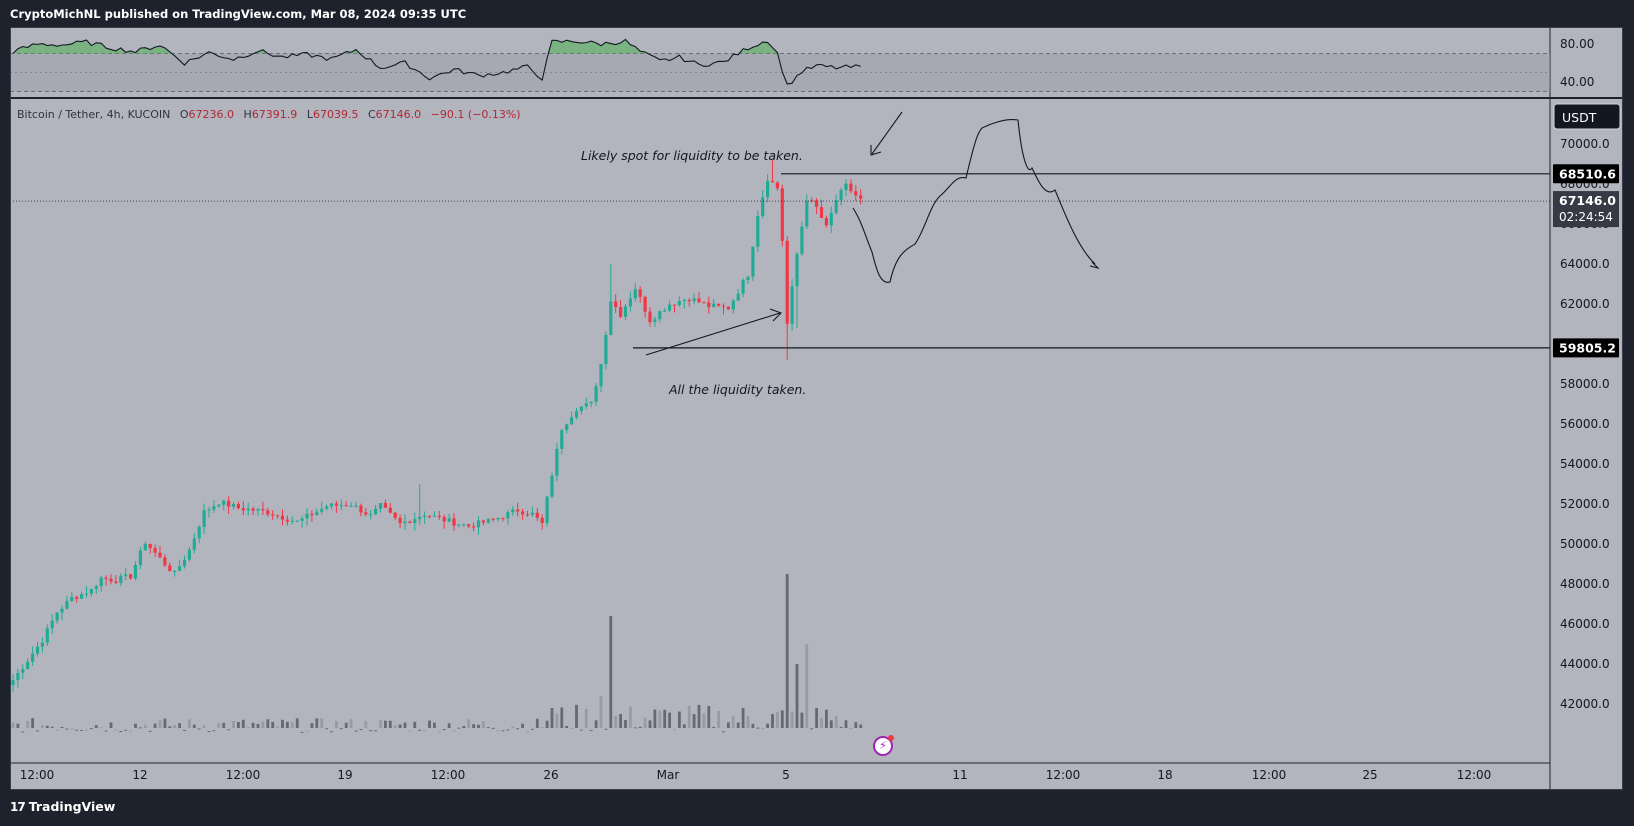 This screenshot has width=1634, height=826. What do you see at coordinates (1585, 664) in the screenshot?
I see `price-tick-label: 44000.0` at bounding box center [1585, 664].